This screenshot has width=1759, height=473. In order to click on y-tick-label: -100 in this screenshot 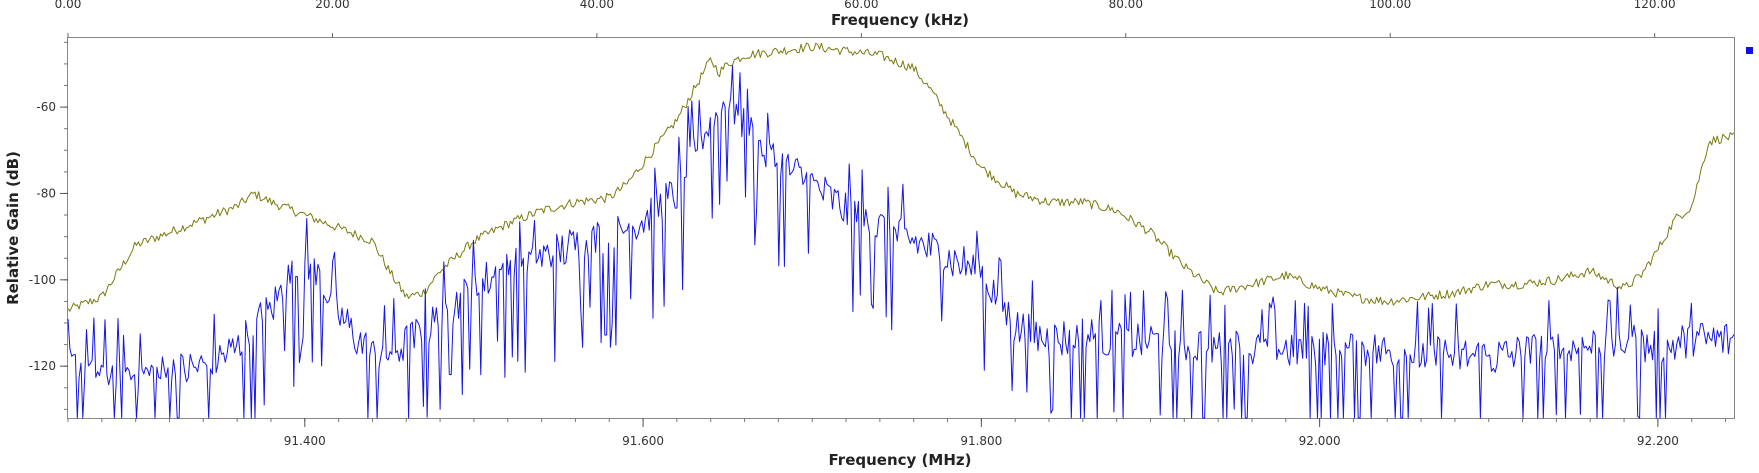, I will do `click(42, 280)`.